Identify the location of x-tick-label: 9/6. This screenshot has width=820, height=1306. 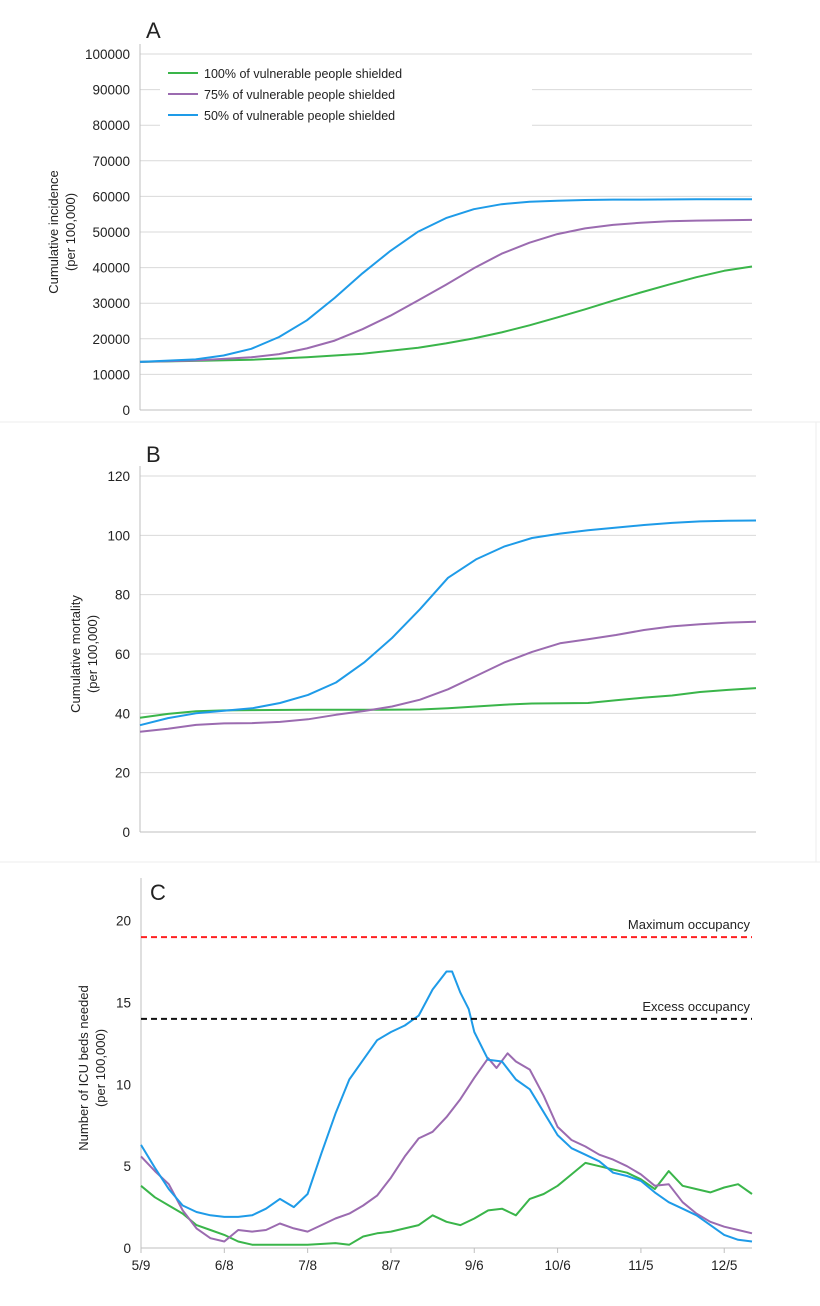
(474, 1265).